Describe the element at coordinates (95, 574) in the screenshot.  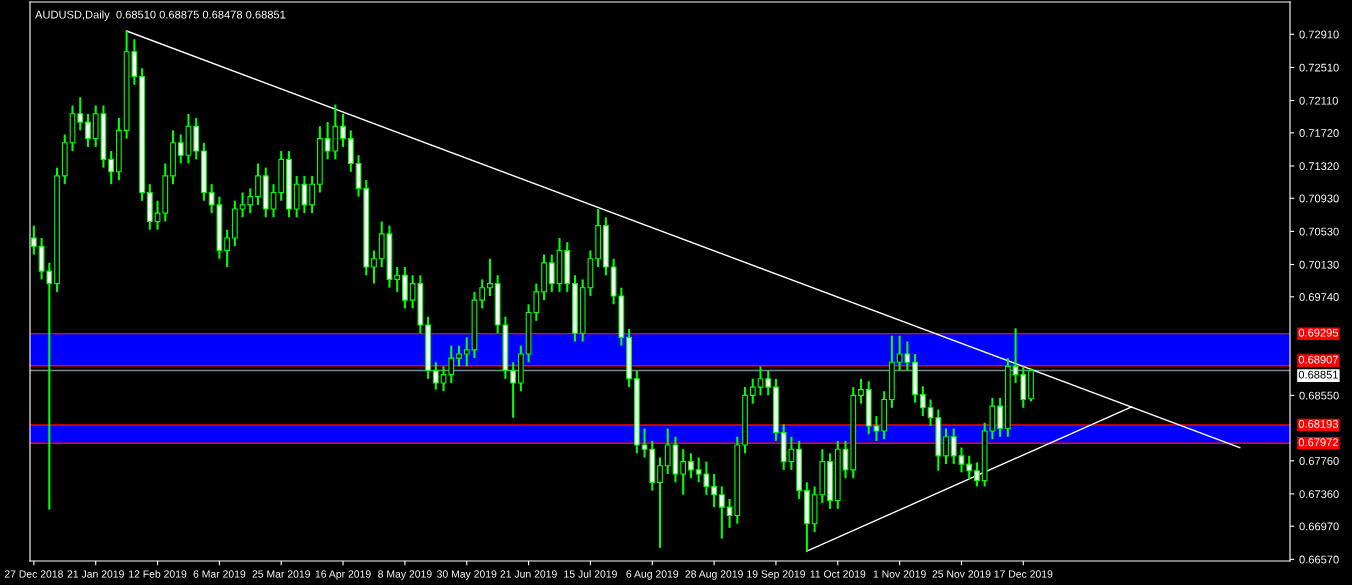
I see `x-tick-label: 21 Jan 2019` at that location.